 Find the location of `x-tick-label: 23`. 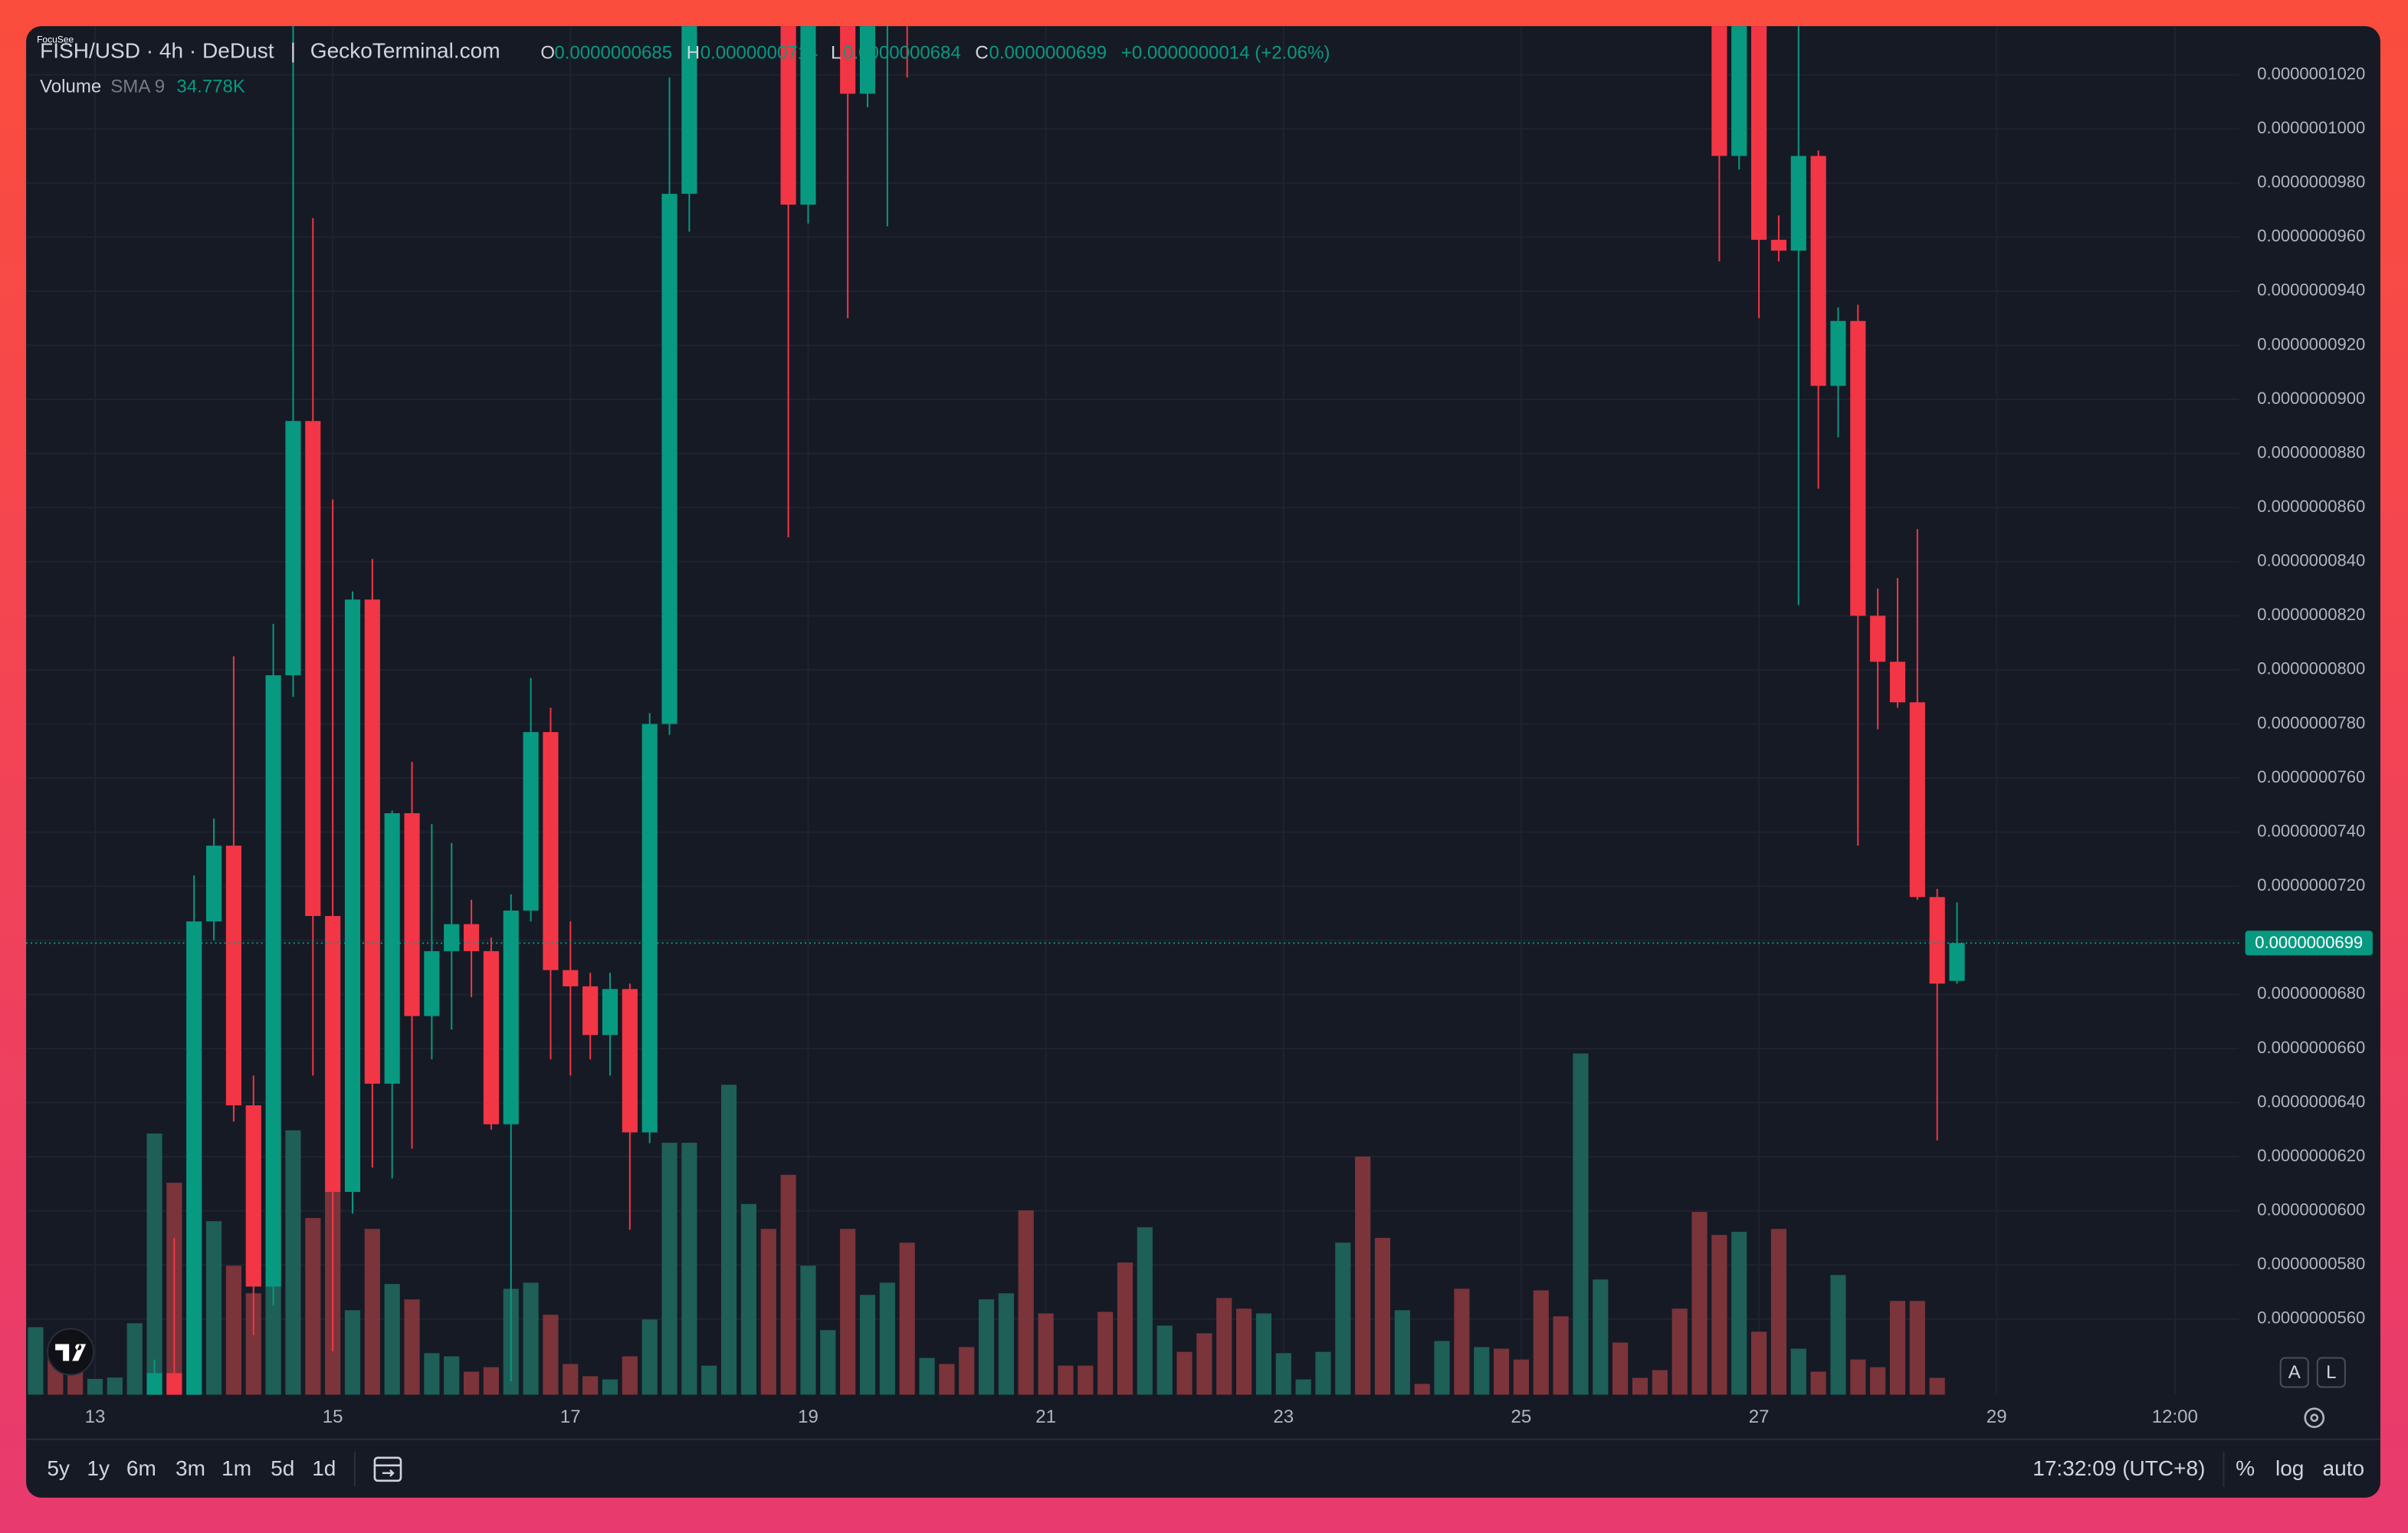

x-tick-label: 23 is located at coordinates (1283, 1417).